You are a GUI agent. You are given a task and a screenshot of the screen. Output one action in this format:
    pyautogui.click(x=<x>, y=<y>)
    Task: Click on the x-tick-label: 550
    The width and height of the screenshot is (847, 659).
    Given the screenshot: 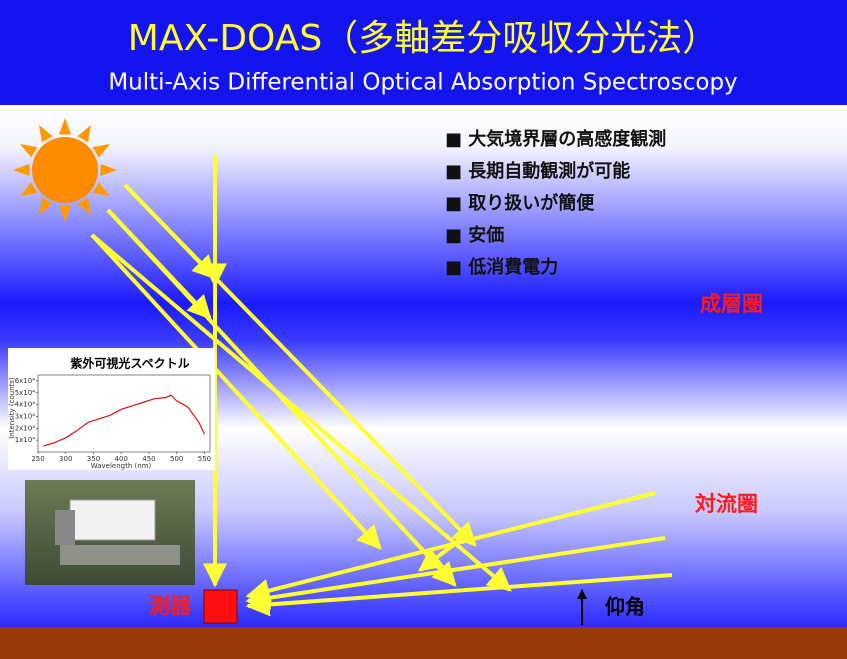 What is the action you would take?
    pyautogui.click(x=204, y=459)
    